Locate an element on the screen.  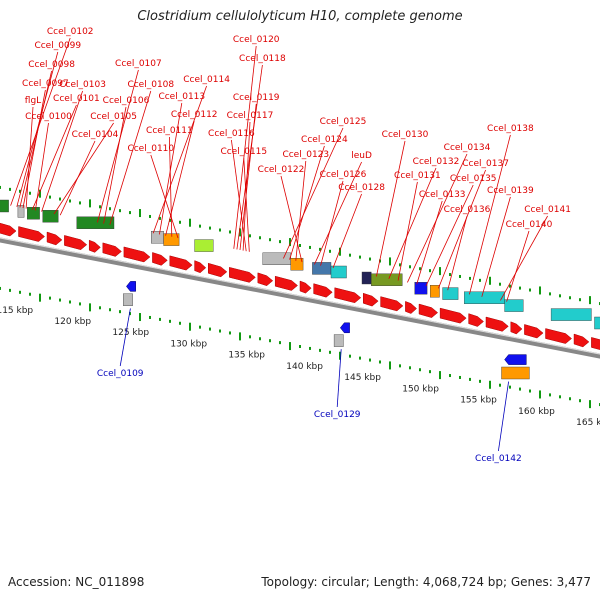
reverse-gene-arrow is located at coordinates (130, 286).